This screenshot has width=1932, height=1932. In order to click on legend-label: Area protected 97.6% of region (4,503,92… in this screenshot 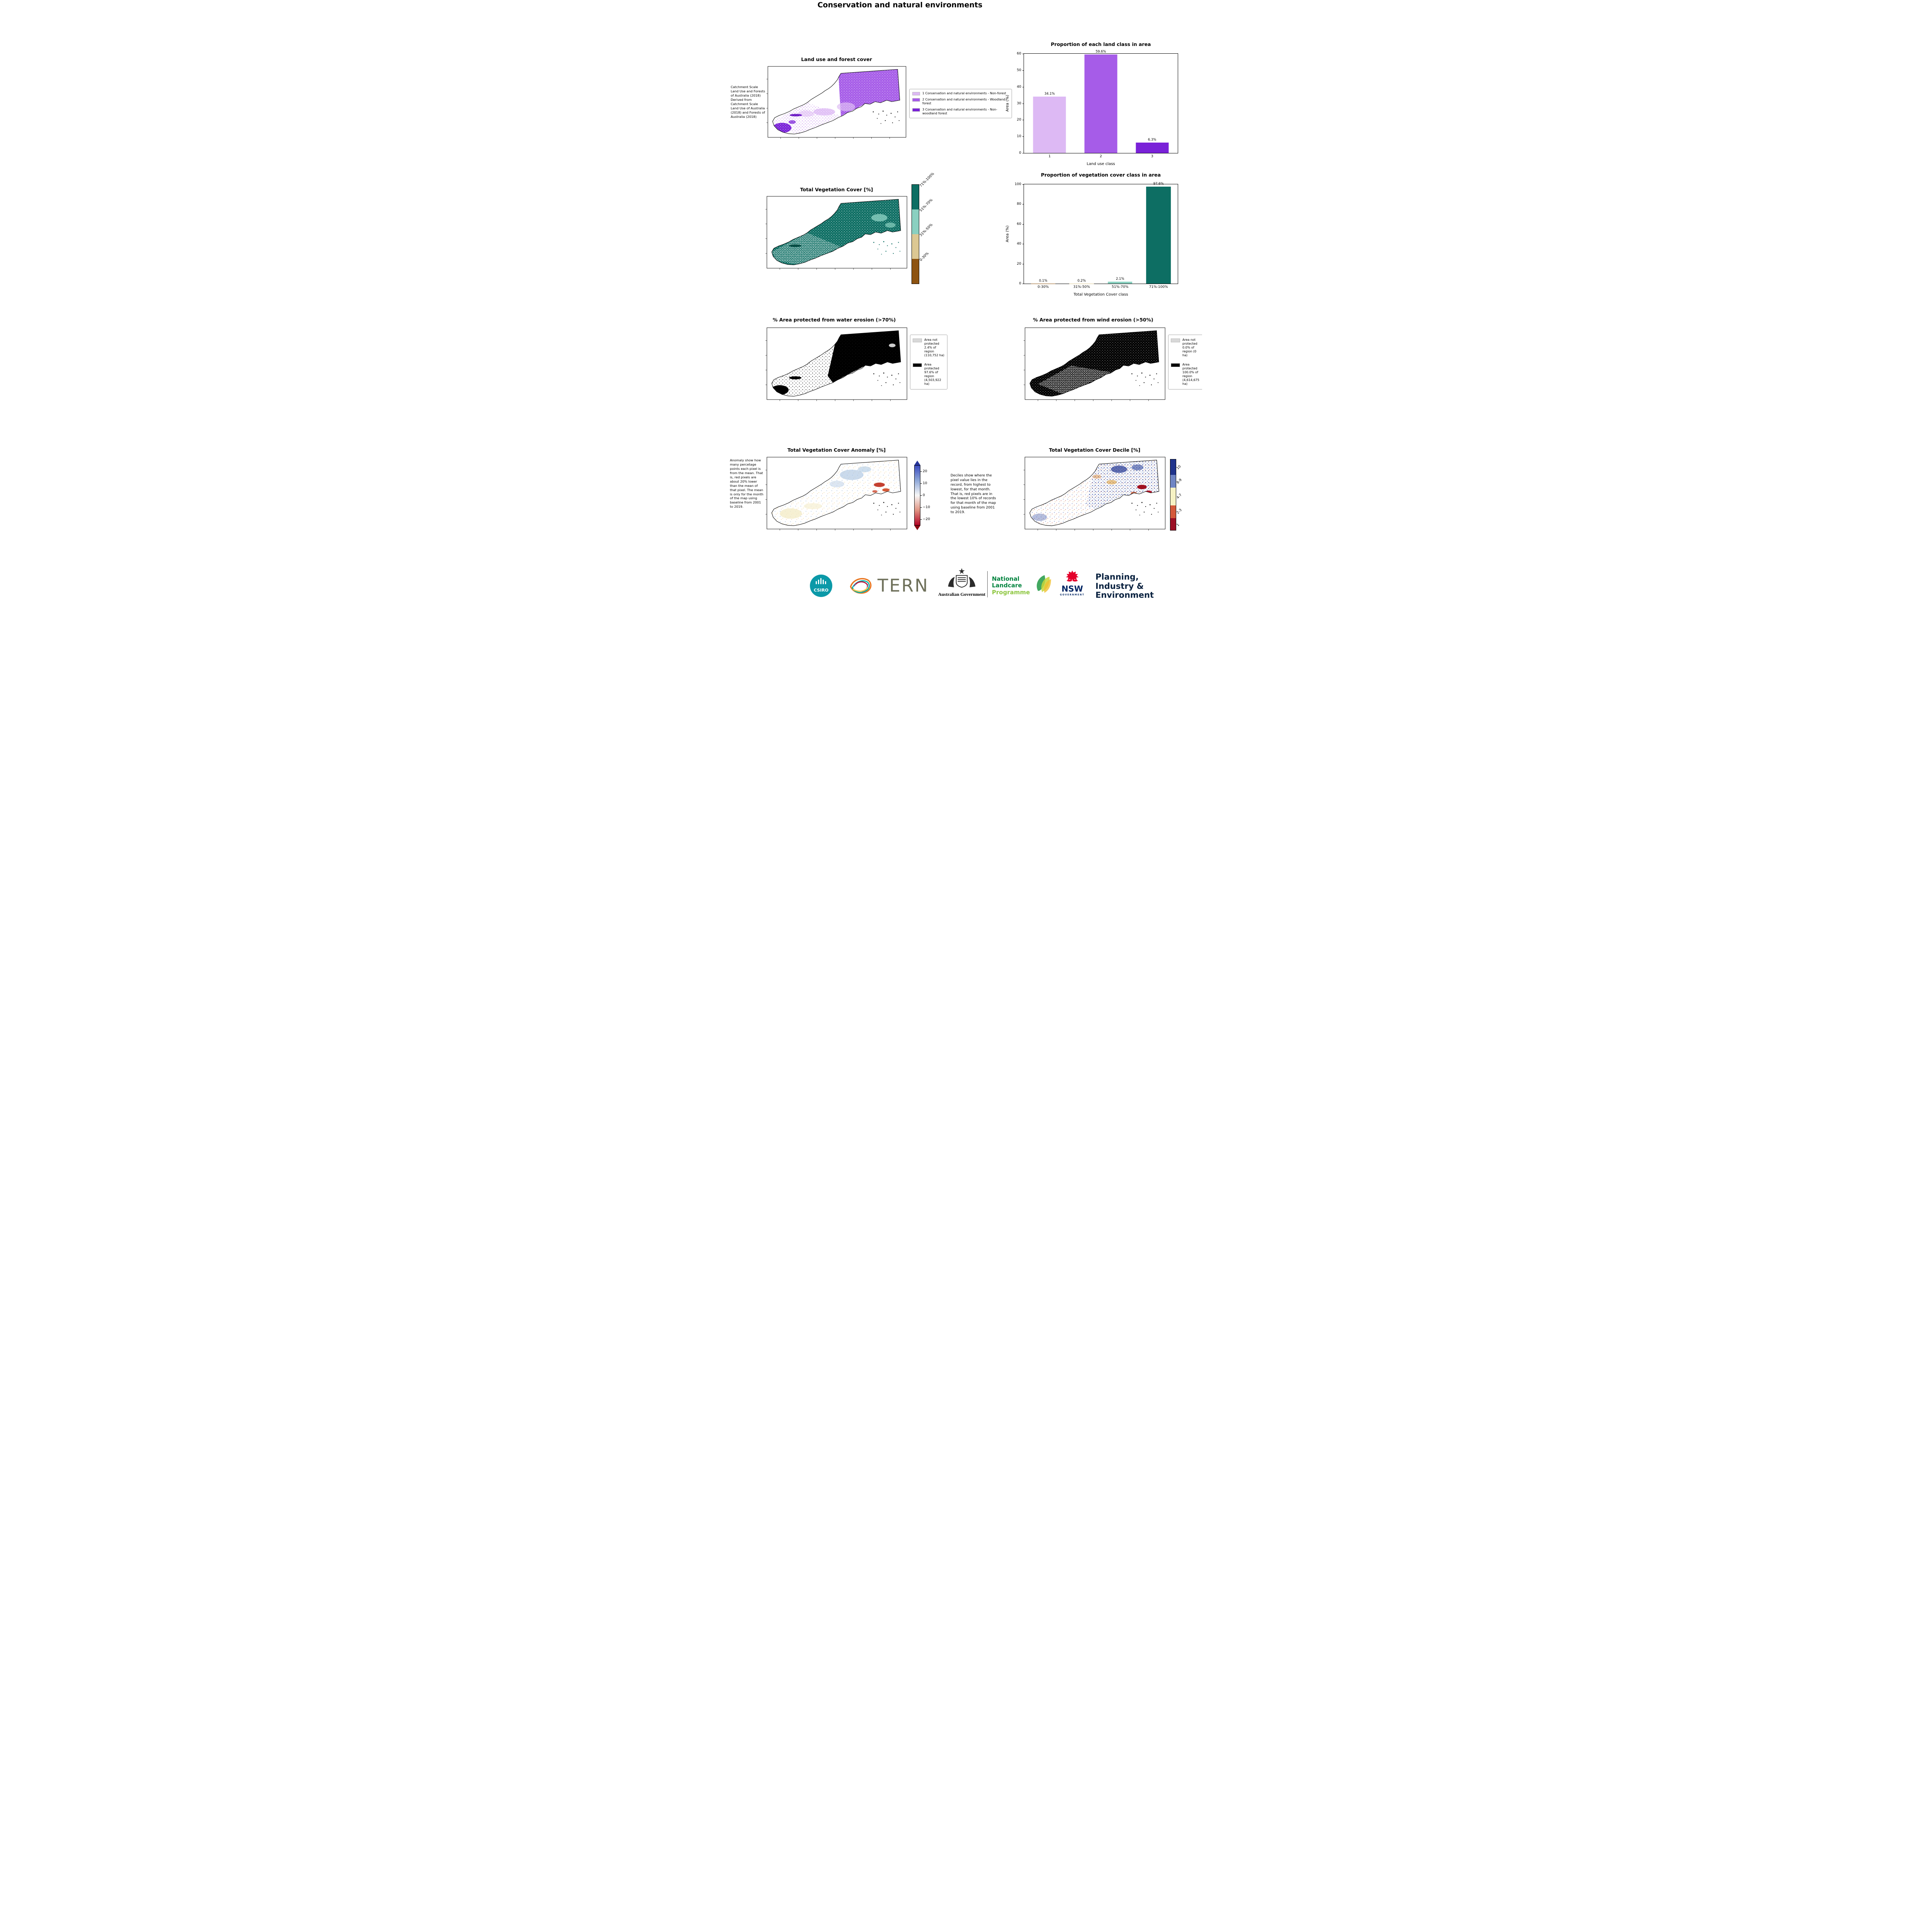, I will do `click(933, 374)`.